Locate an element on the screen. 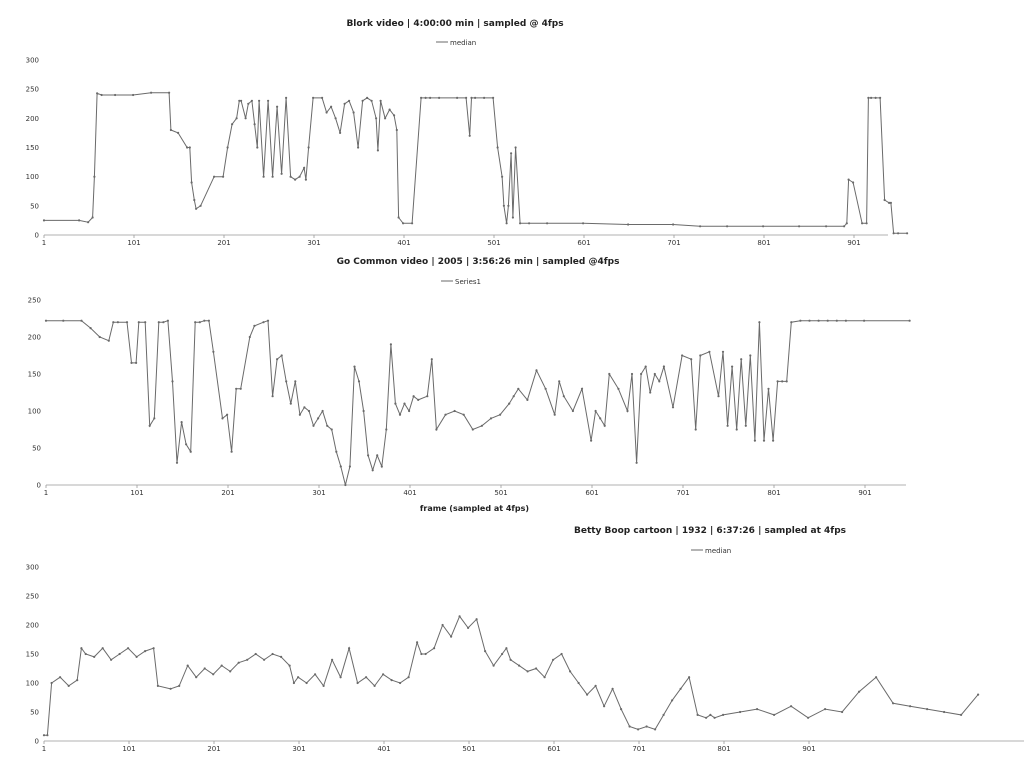 This screenshot has height=768, width=1024. x-tick-label: 1 is located at coordinates (46, 493).